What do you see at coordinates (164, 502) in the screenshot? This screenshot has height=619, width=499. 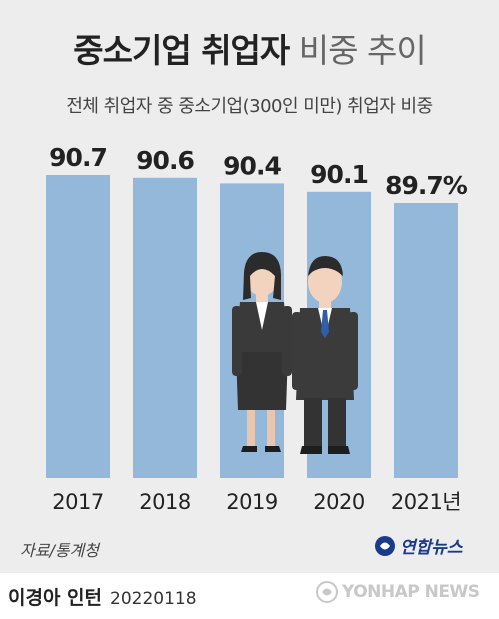 I see `x-tick-2018: 2018` at bounding box center [164, 502].